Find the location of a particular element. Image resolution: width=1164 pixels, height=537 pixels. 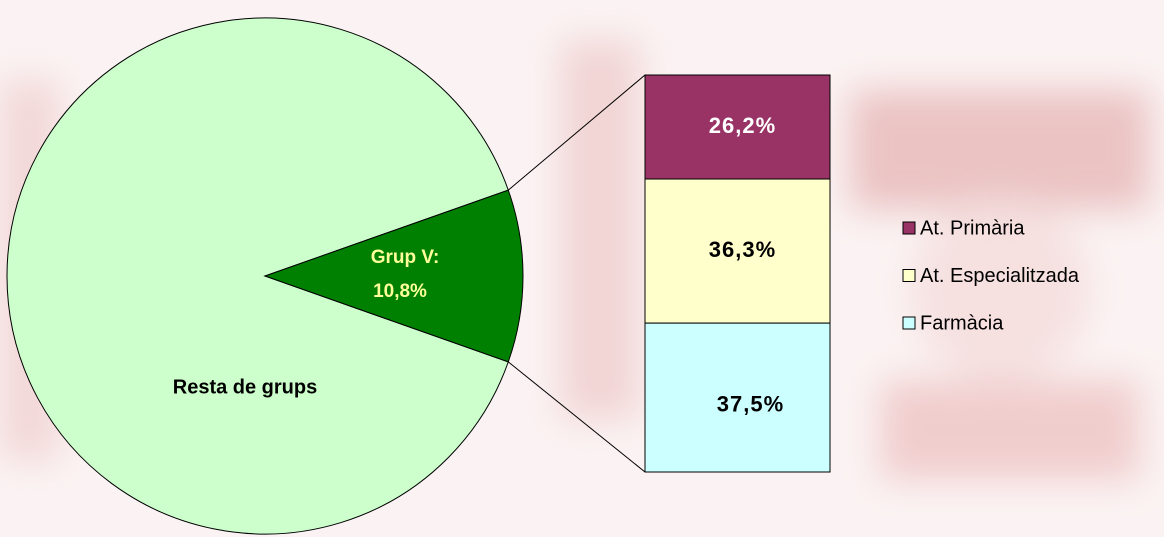

bar-value-label: 37,5% is located at coordinates (750, 403).